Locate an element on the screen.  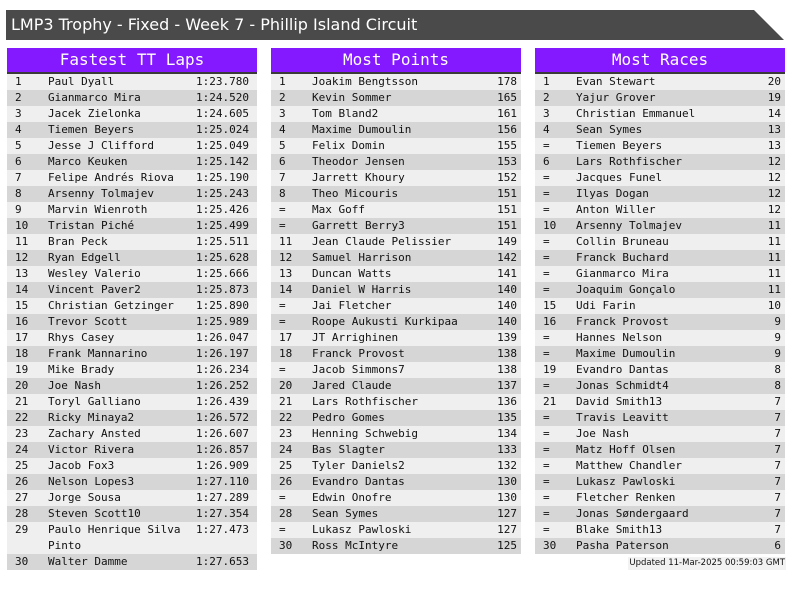
table-row: = Jonas Søndergaard 7 is located at coordinates (660, 514).